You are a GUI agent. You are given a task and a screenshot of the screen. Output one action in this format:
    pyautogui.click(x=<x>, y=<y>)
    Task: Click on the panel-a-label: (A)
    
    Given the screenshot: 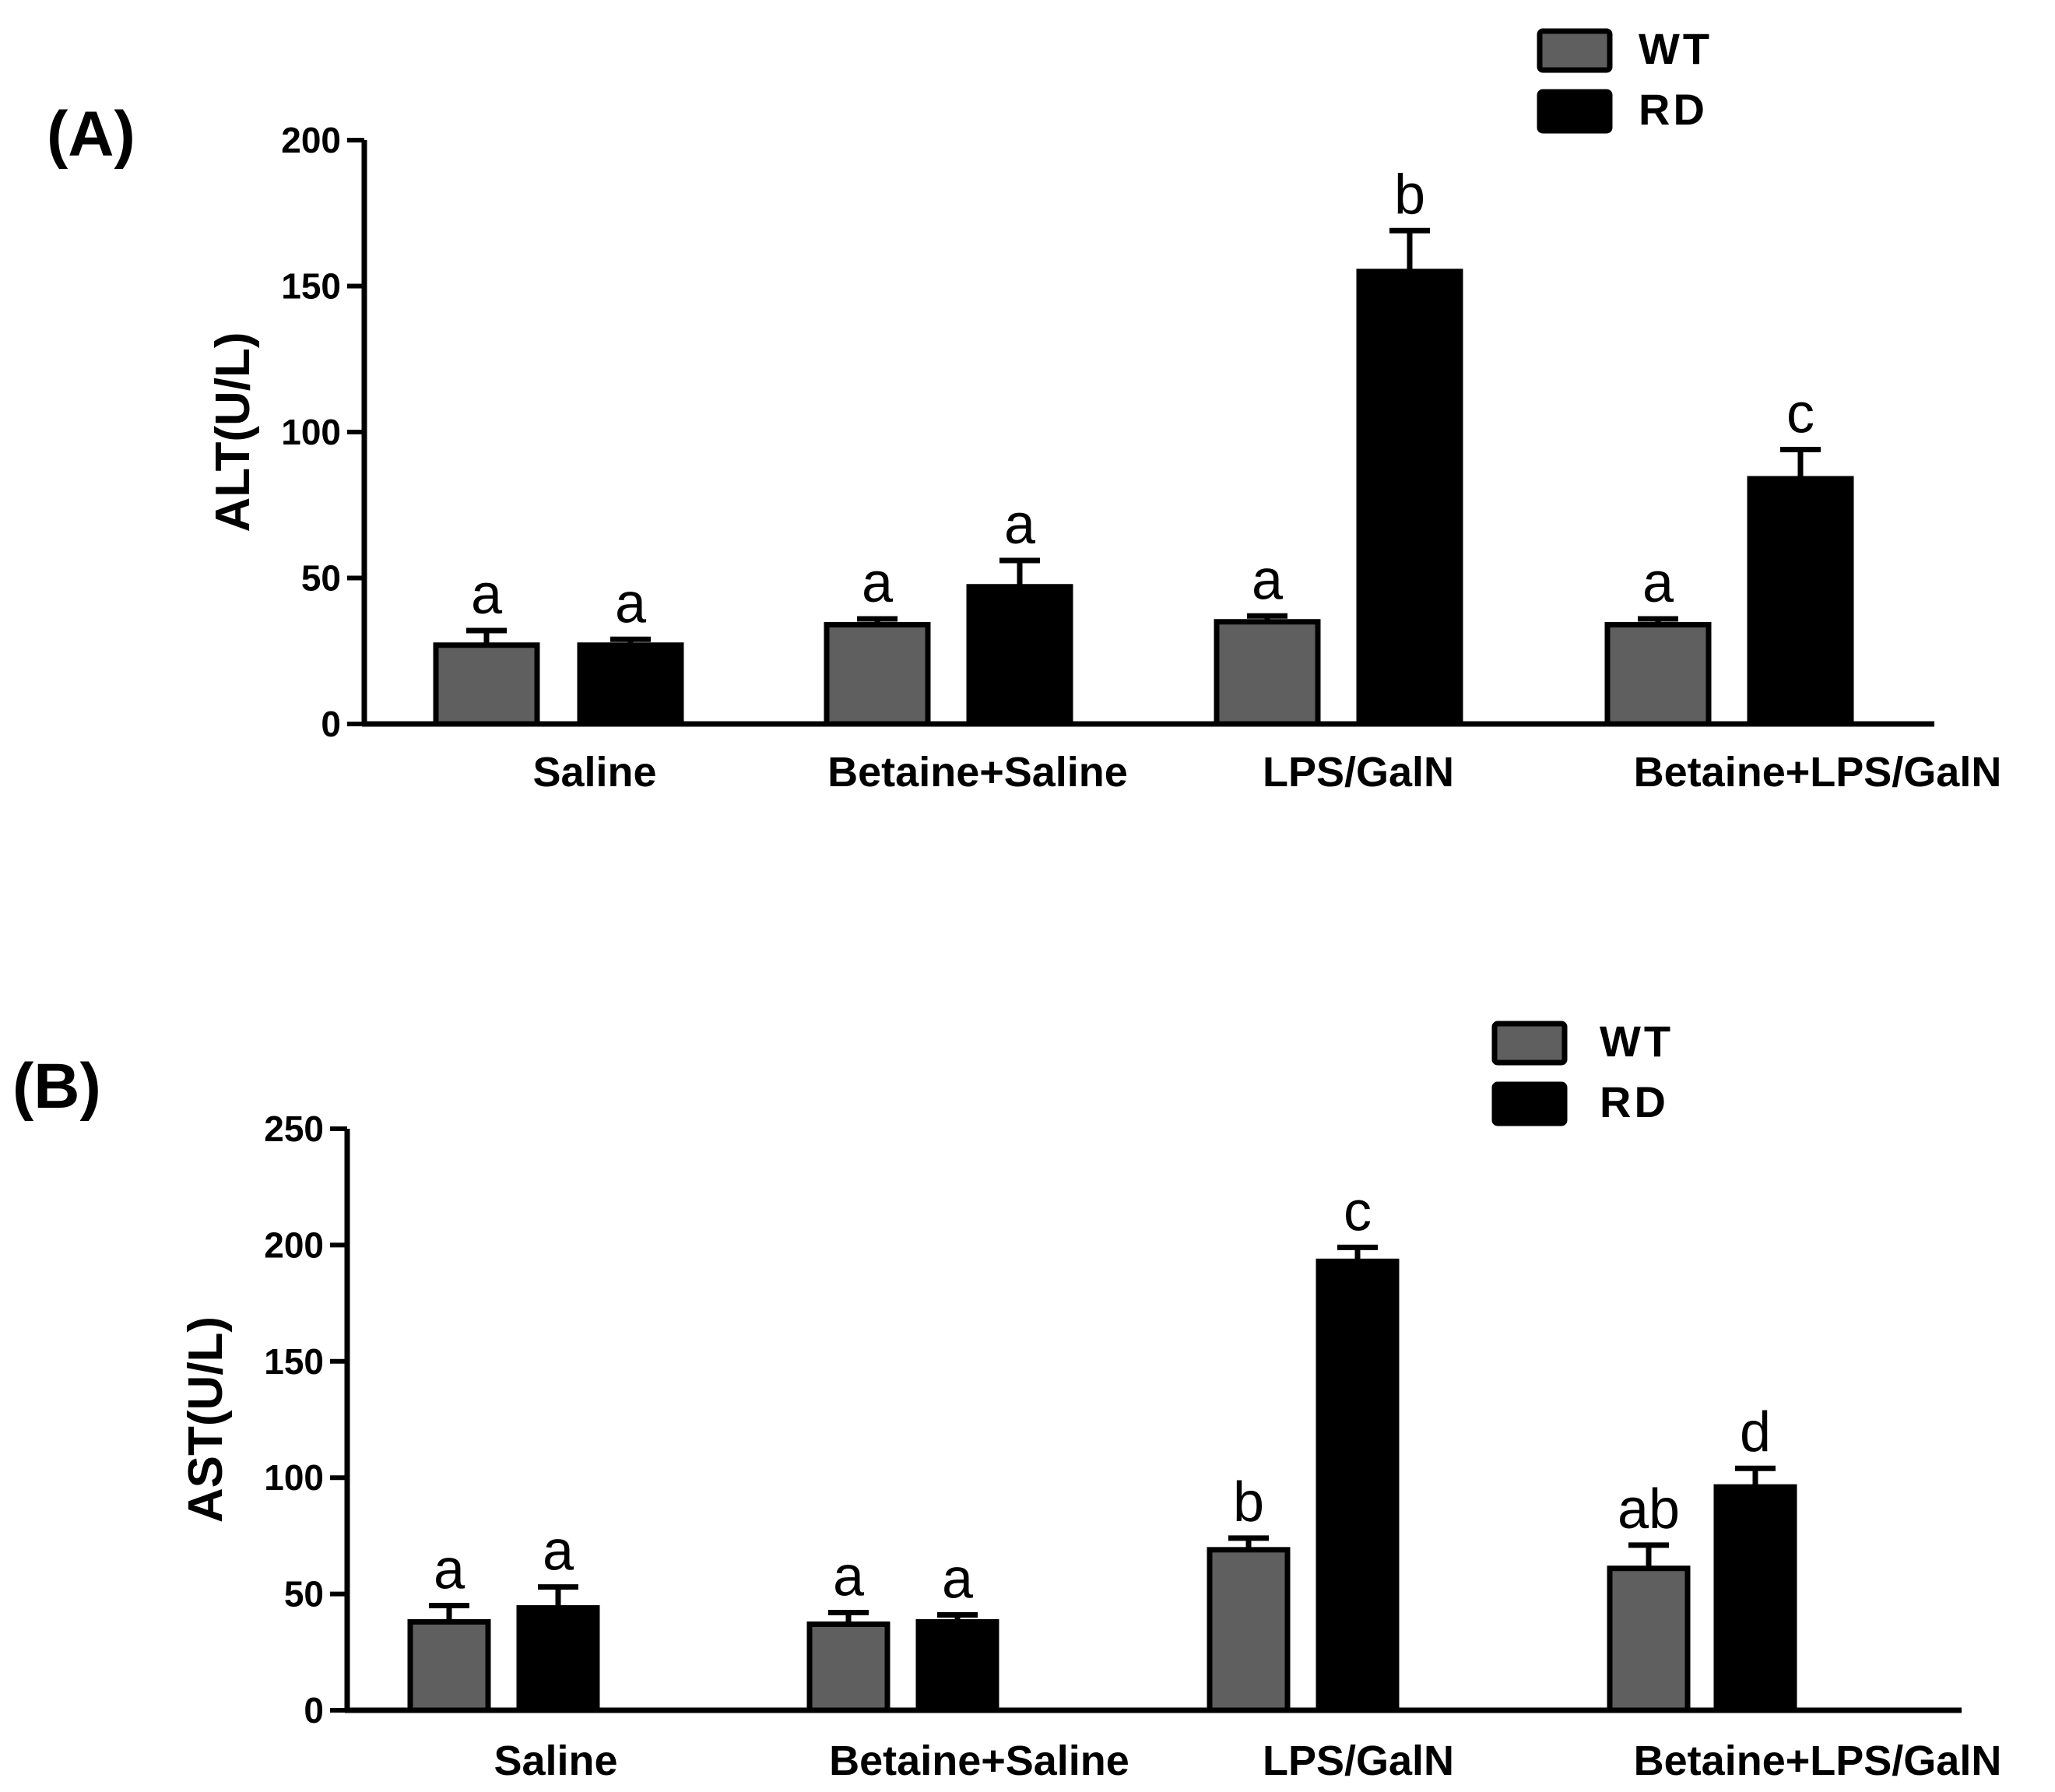 What is the action you would take?
    pyautogui.click(x=91, y=134)
    